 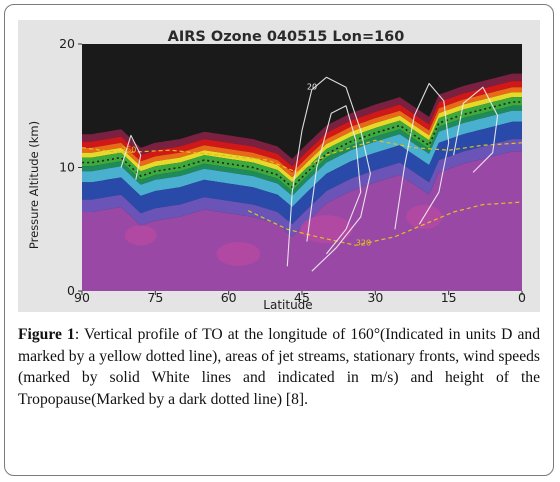 I want to click on band-yellow, so click(x=302, y=137).